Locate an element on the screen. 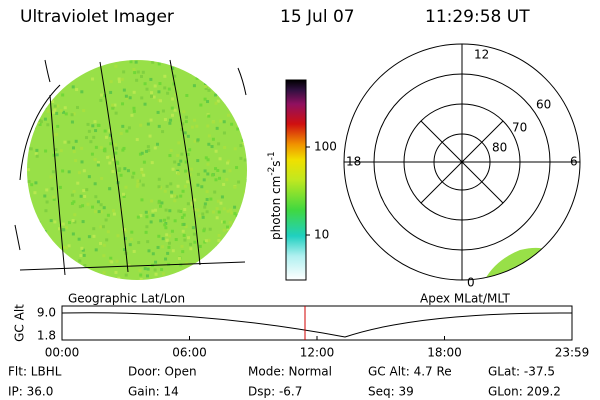 This screenshot has width=600, height=400. date: 15 Jul 07 is located at coordinates (317, 17).